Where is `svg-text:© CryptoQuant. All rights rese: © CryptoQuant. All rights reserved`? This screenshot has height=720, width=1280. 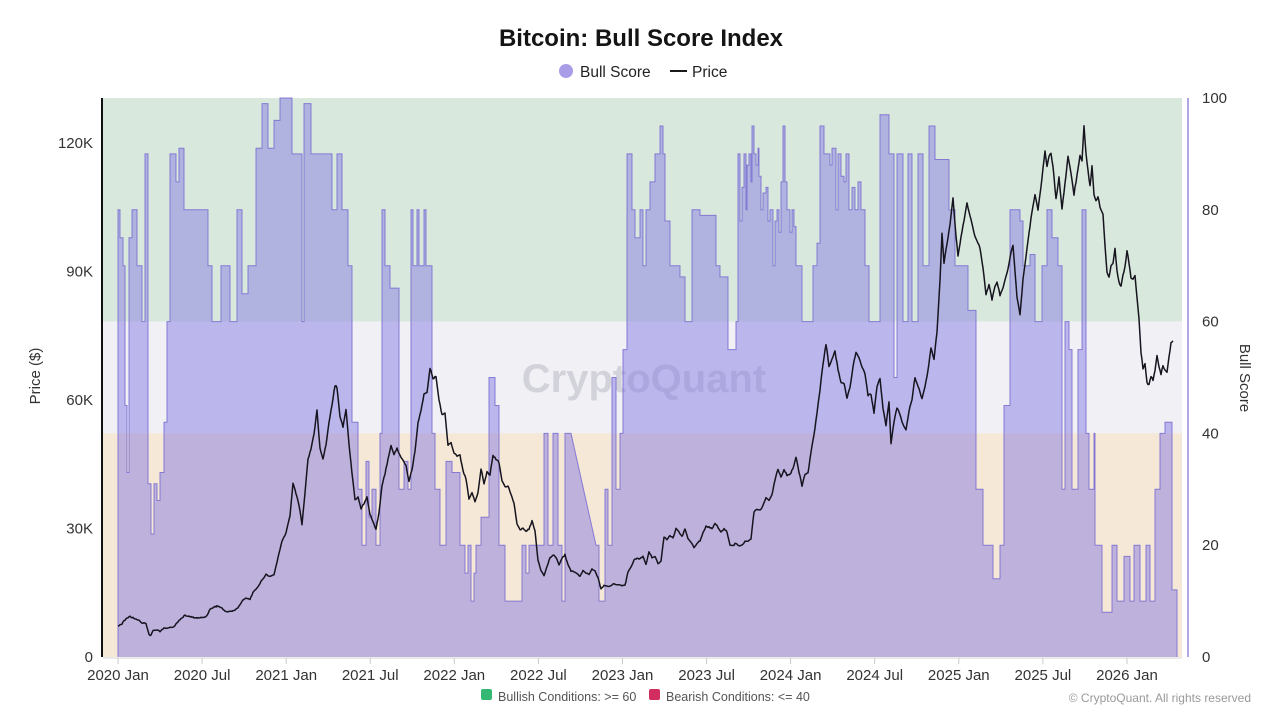
svg-text:© CryptoQuant. All rights rese: © CryptoQuant. All rights reserved is located at coordinates (1160, 698).